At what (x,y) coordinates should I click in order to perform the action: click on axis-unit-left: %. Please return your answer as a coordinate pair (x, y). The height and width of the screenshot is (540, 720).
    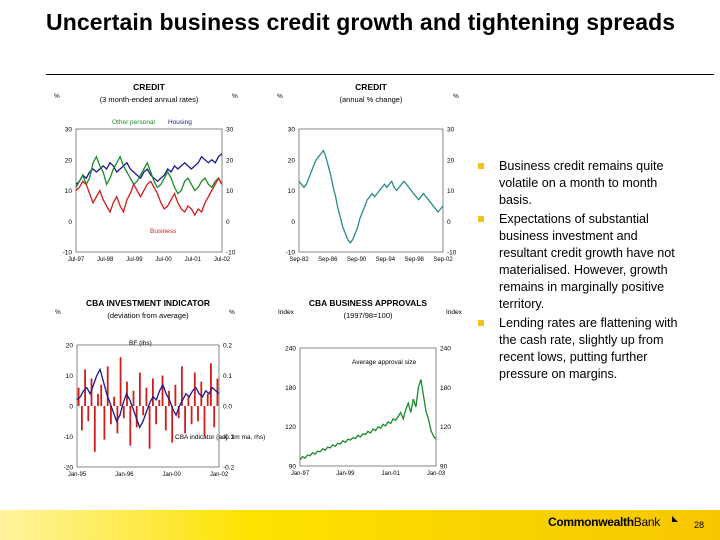
    Looking at the image, I should click on (57, 96).